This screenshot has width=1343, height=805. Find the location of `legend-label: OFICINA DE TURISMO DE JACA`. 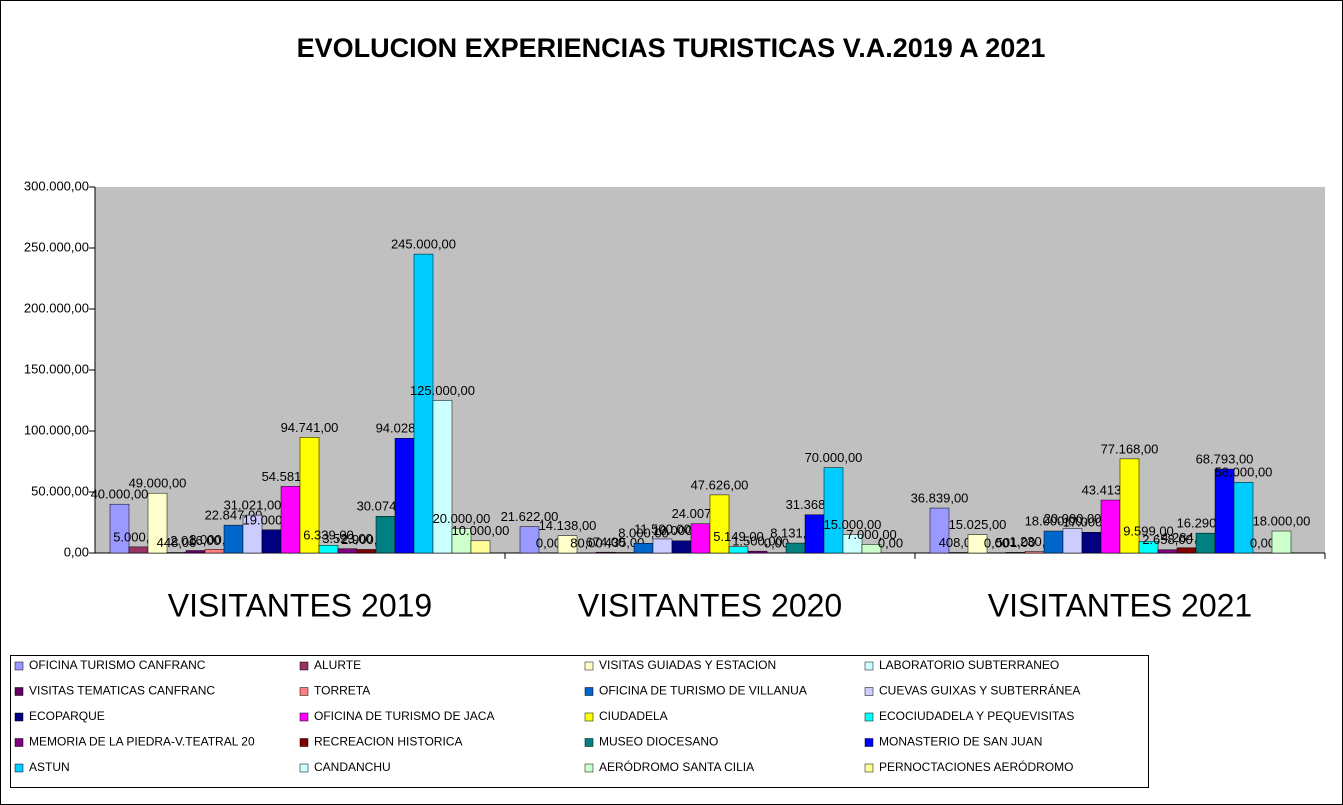

legend-label: OFICINA DE TURISMO DE JACA is located at coordinates (404, 716).